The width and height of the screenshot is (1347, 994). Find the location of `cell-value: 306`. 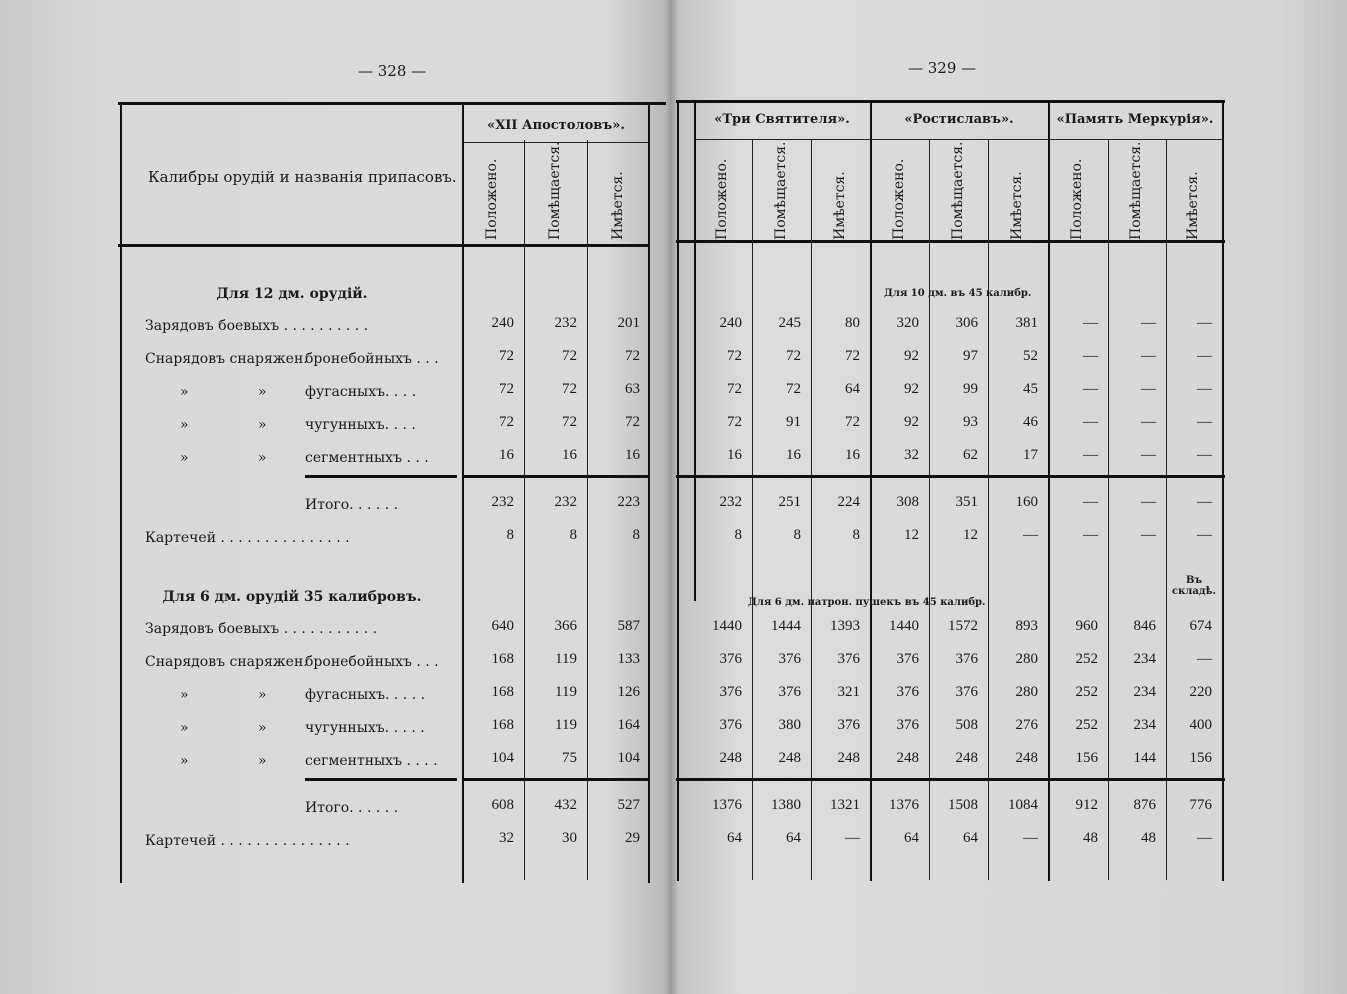

cell-value: 306 is located at coordinates (967, 323).